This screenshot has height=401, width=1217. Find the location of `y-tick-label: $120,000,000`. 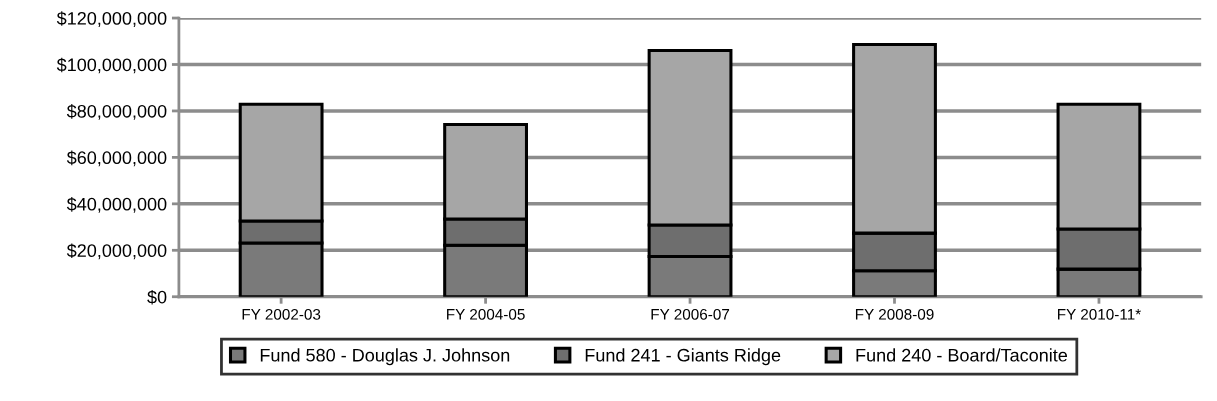

y-tick-label: $120,000,000 is located at coordinates (111, 19).